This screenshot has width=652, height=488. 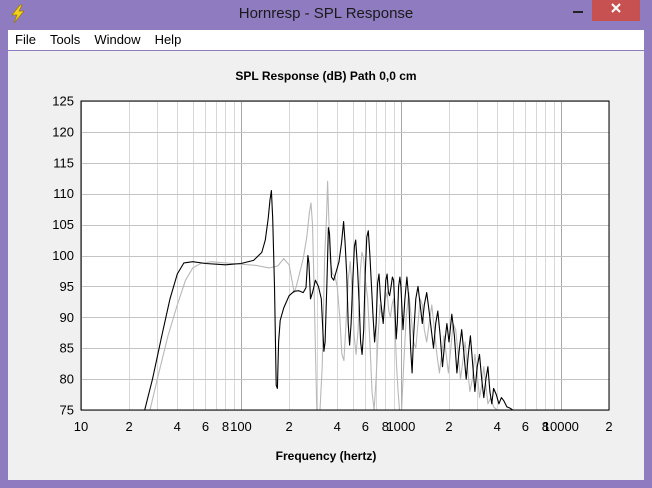 I want to click on minimize-icon, so click(x=578, y=11).